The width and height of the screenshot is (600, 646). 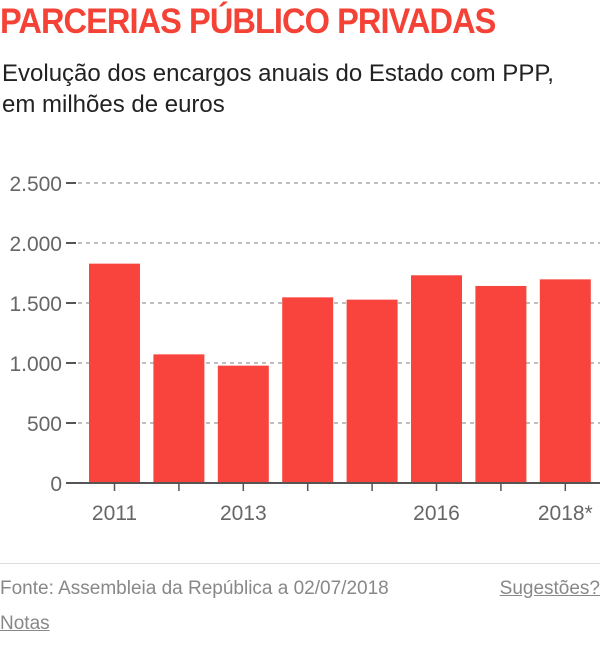 What do you see at coordinates (44, 424) in the screenshot?
I see `y-tick-label: 500` at bounding box center [44, 424].